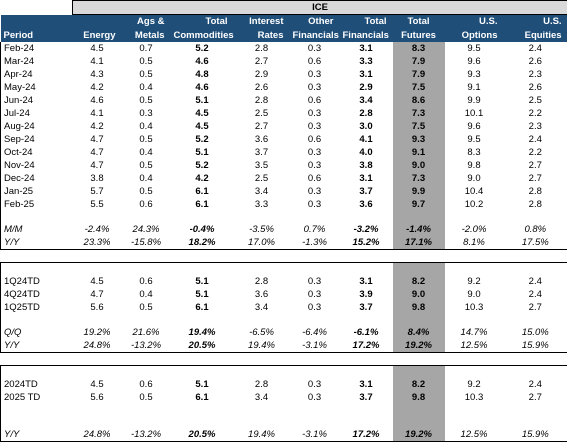  What do you see at coordinates (284, 320) in the screenshot?
I see `quarterly-gap` at bounding box center [284, 320].